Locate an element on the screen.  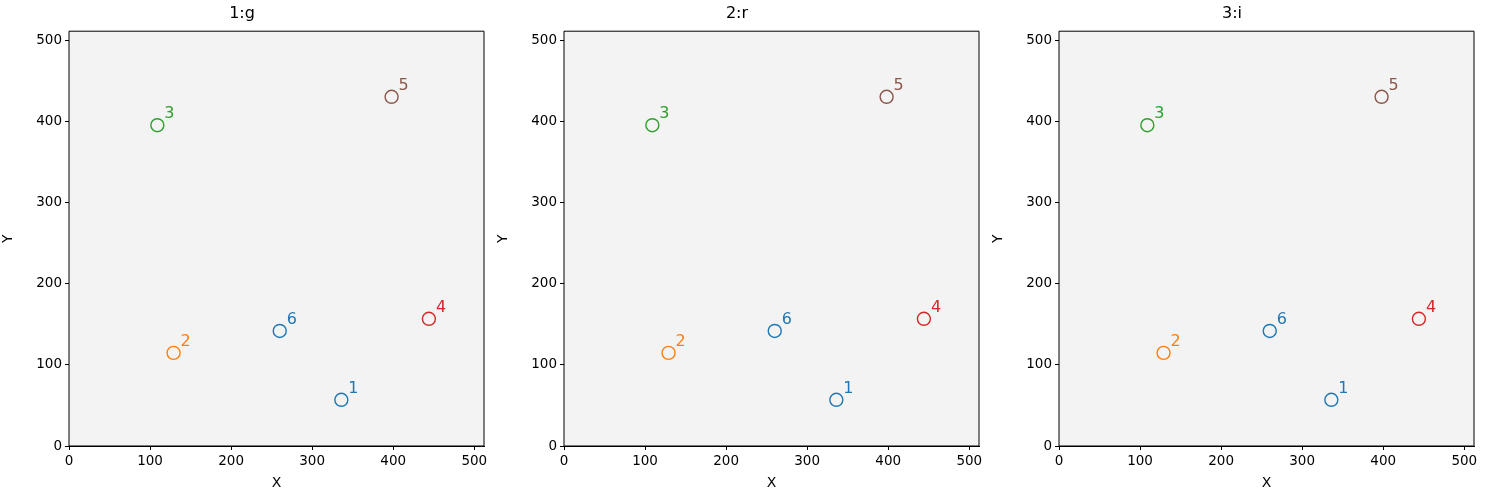
chart-title: 1:g is located at coordinates (242, 12).